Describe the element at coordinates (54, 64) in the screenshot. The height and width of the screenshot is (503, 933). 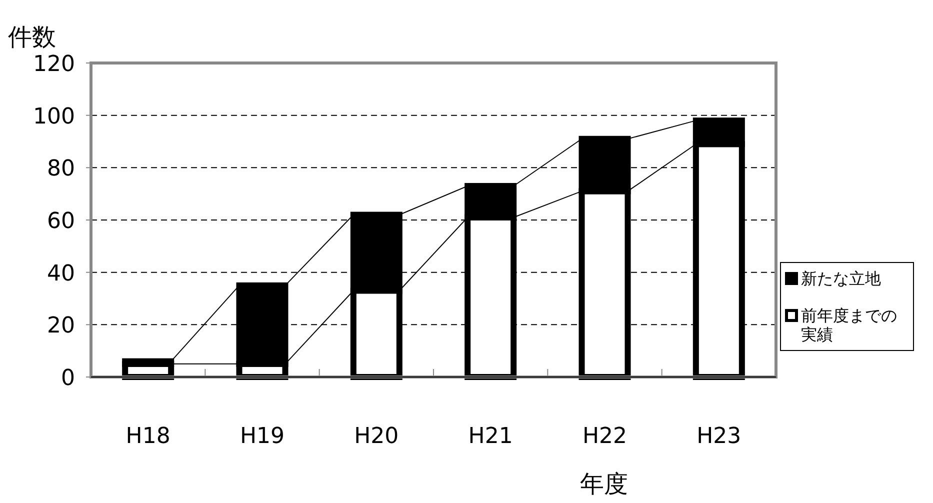
I see `y-tick-label: 120` at that location.